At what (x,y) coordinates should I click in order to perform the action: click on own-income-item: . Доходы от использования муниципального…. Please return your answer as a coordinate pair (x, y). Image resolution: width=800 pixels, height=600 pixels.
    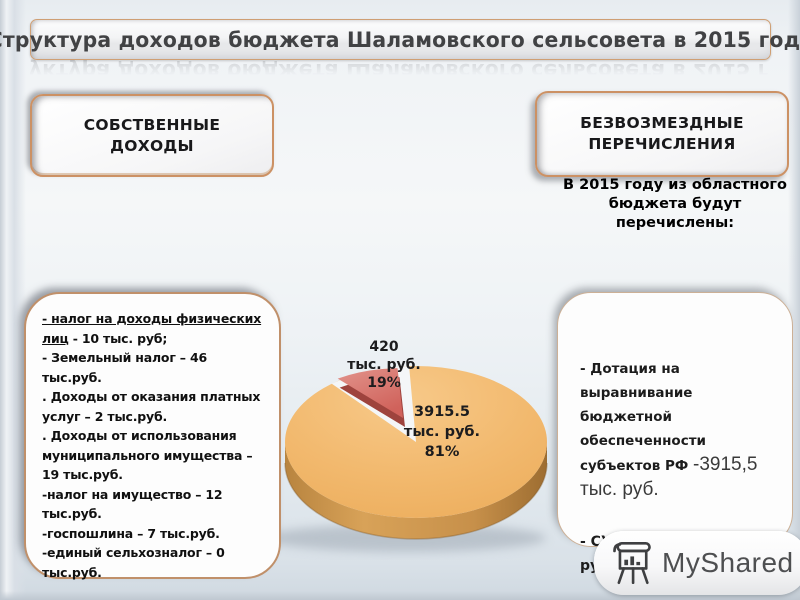
    Looking at the image, I should click on (147, 455).